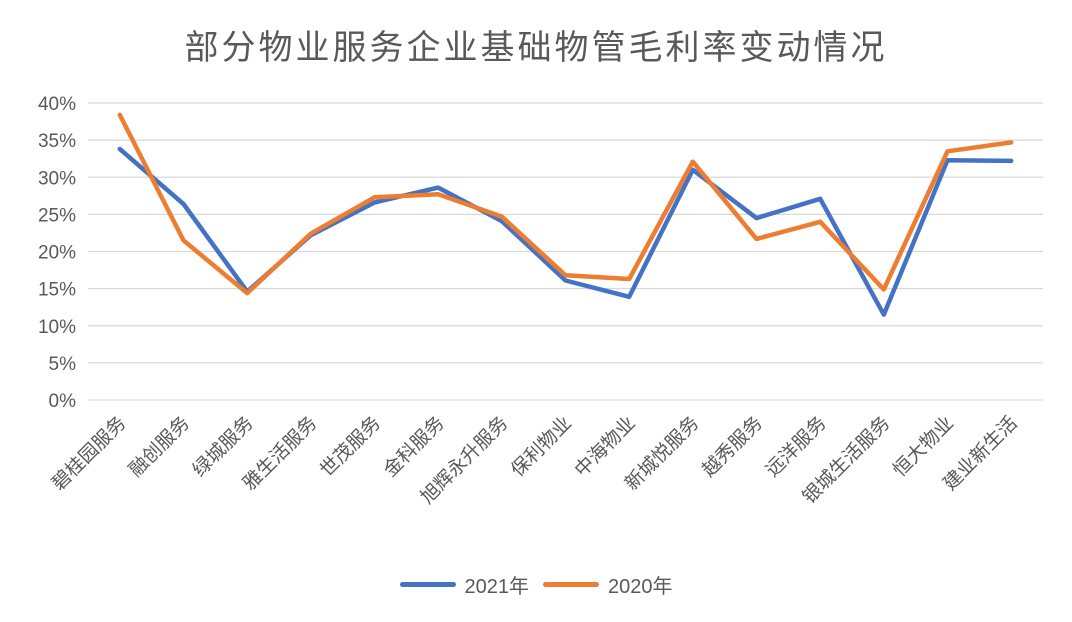 The image size is (1072, 622). I want to click on y-axis-tick-label: 20%, so click(57, 253).